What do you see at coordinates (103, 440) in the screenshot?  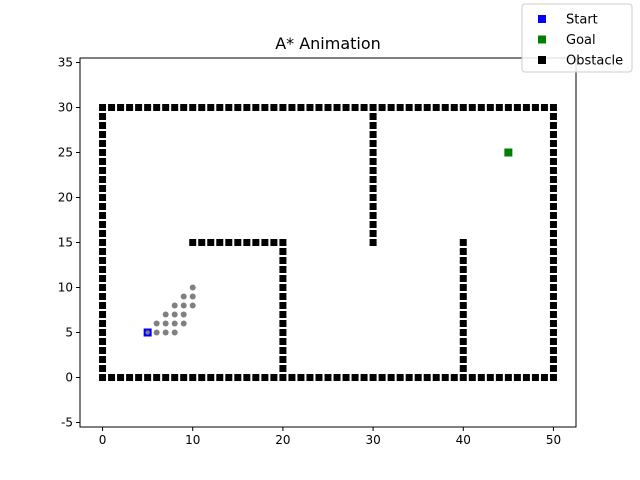 I see `x-tick-label: 0` at bounding box center [103, 440].